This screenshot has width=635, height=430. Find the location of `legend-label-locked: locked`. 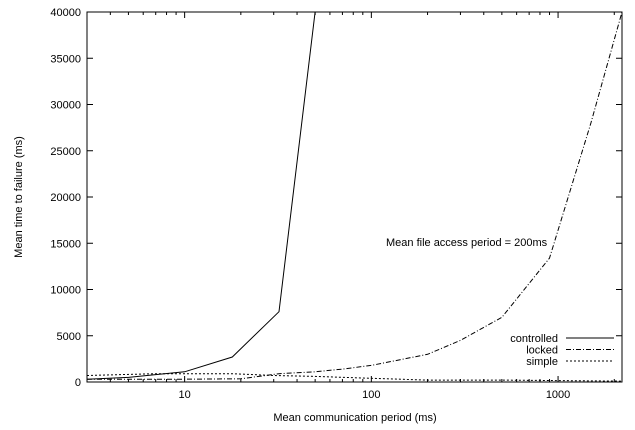

legend-label-locked: locked is located at coordinates (542, 351).